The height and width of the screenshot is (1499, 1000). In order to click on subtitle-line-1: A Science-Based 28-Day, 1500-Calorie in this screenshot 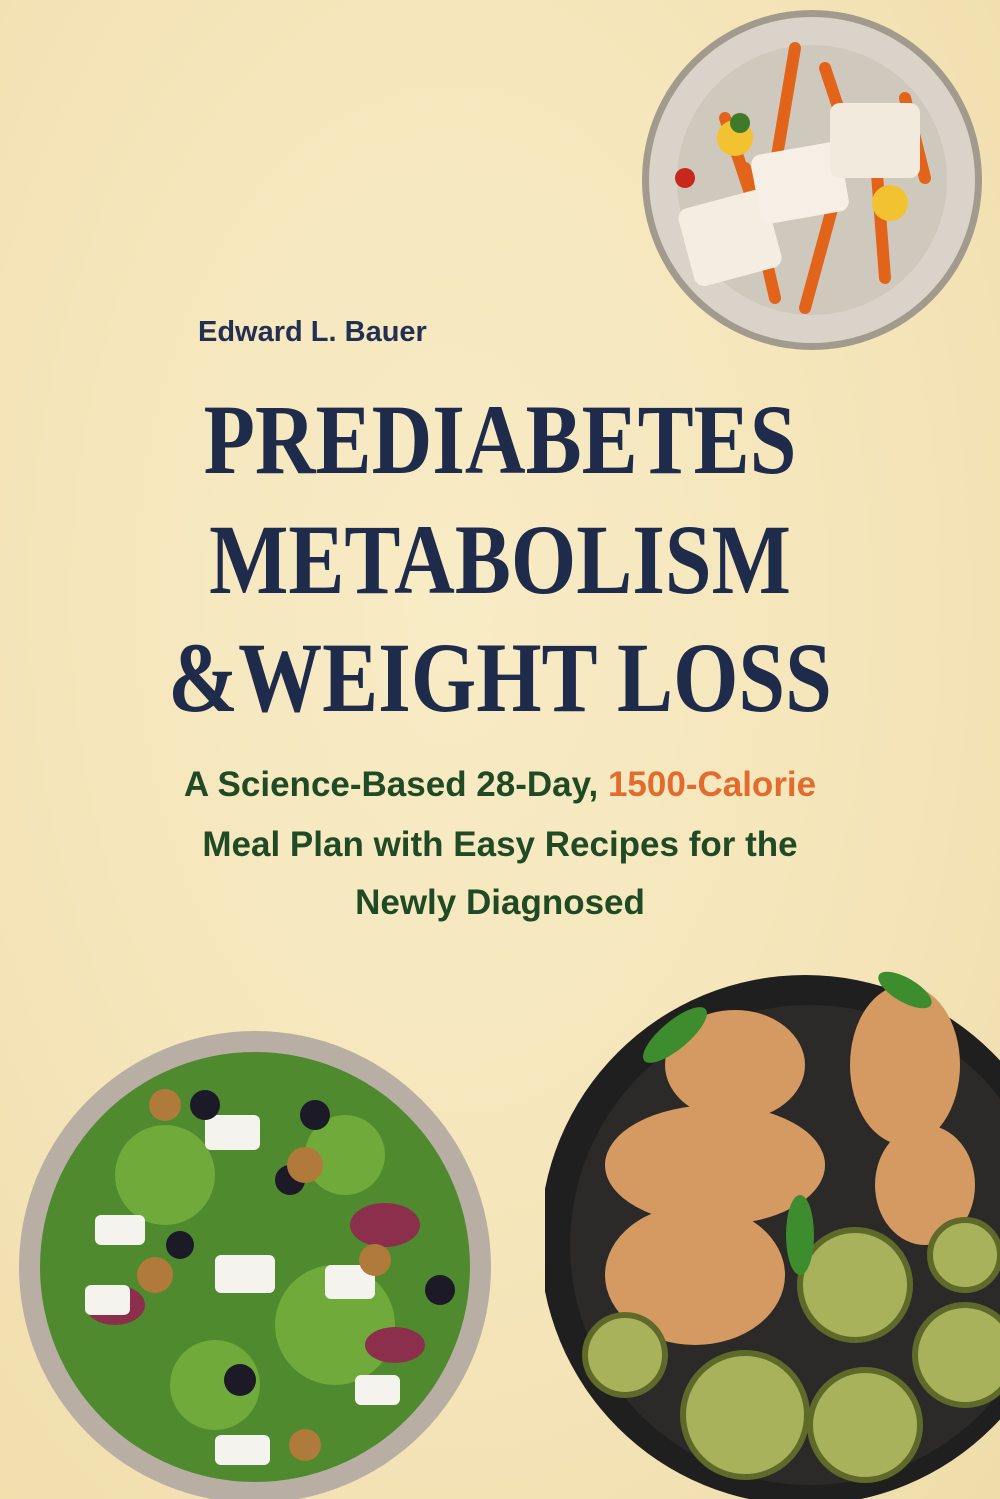, I will do `click(500, 785)`.